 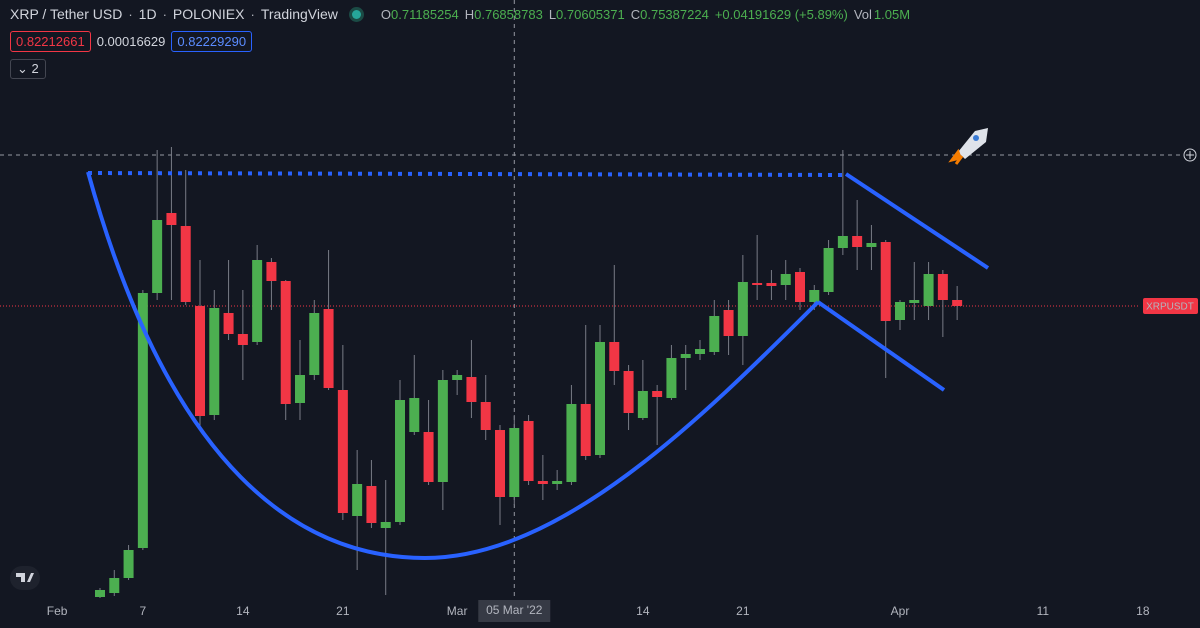 I want to click on ohlc-item: H0.76858783, so click(x=504, y=14).